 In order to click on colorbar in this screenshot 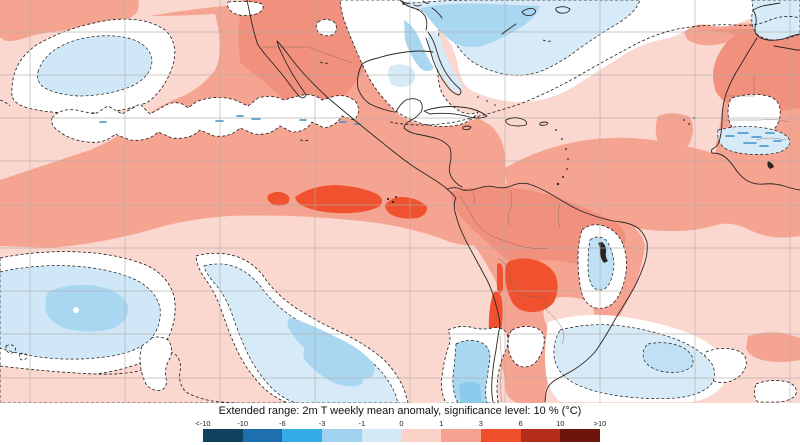, I will do `click(402, 435)`.